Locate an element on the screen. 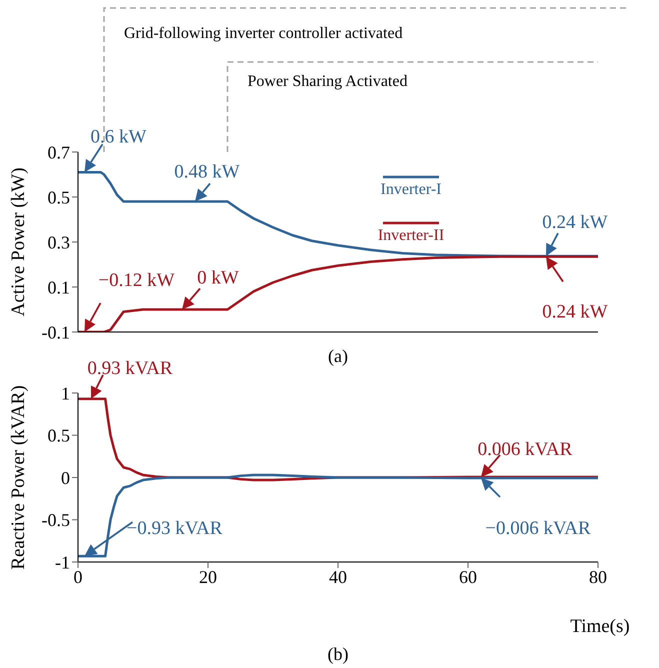  x-tick-label: 0 is located at coordinates (78, 576).